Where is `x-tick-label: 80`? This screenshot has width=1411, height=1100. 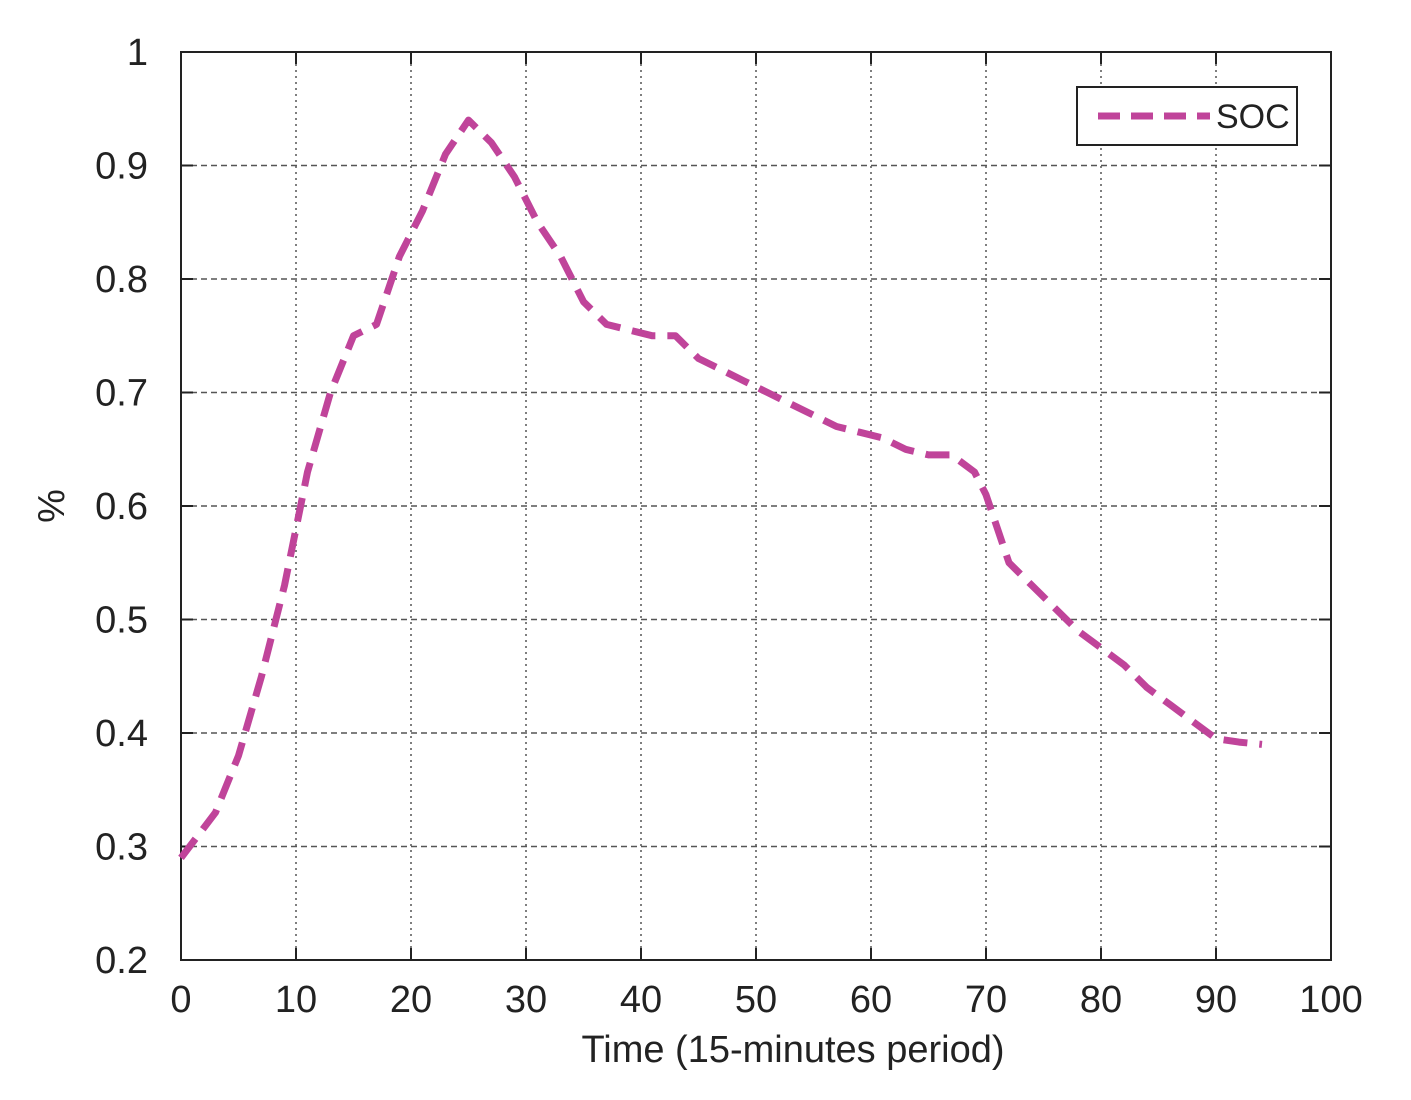 x-tick-label: 80 is located at coordinates (1101, 1000).